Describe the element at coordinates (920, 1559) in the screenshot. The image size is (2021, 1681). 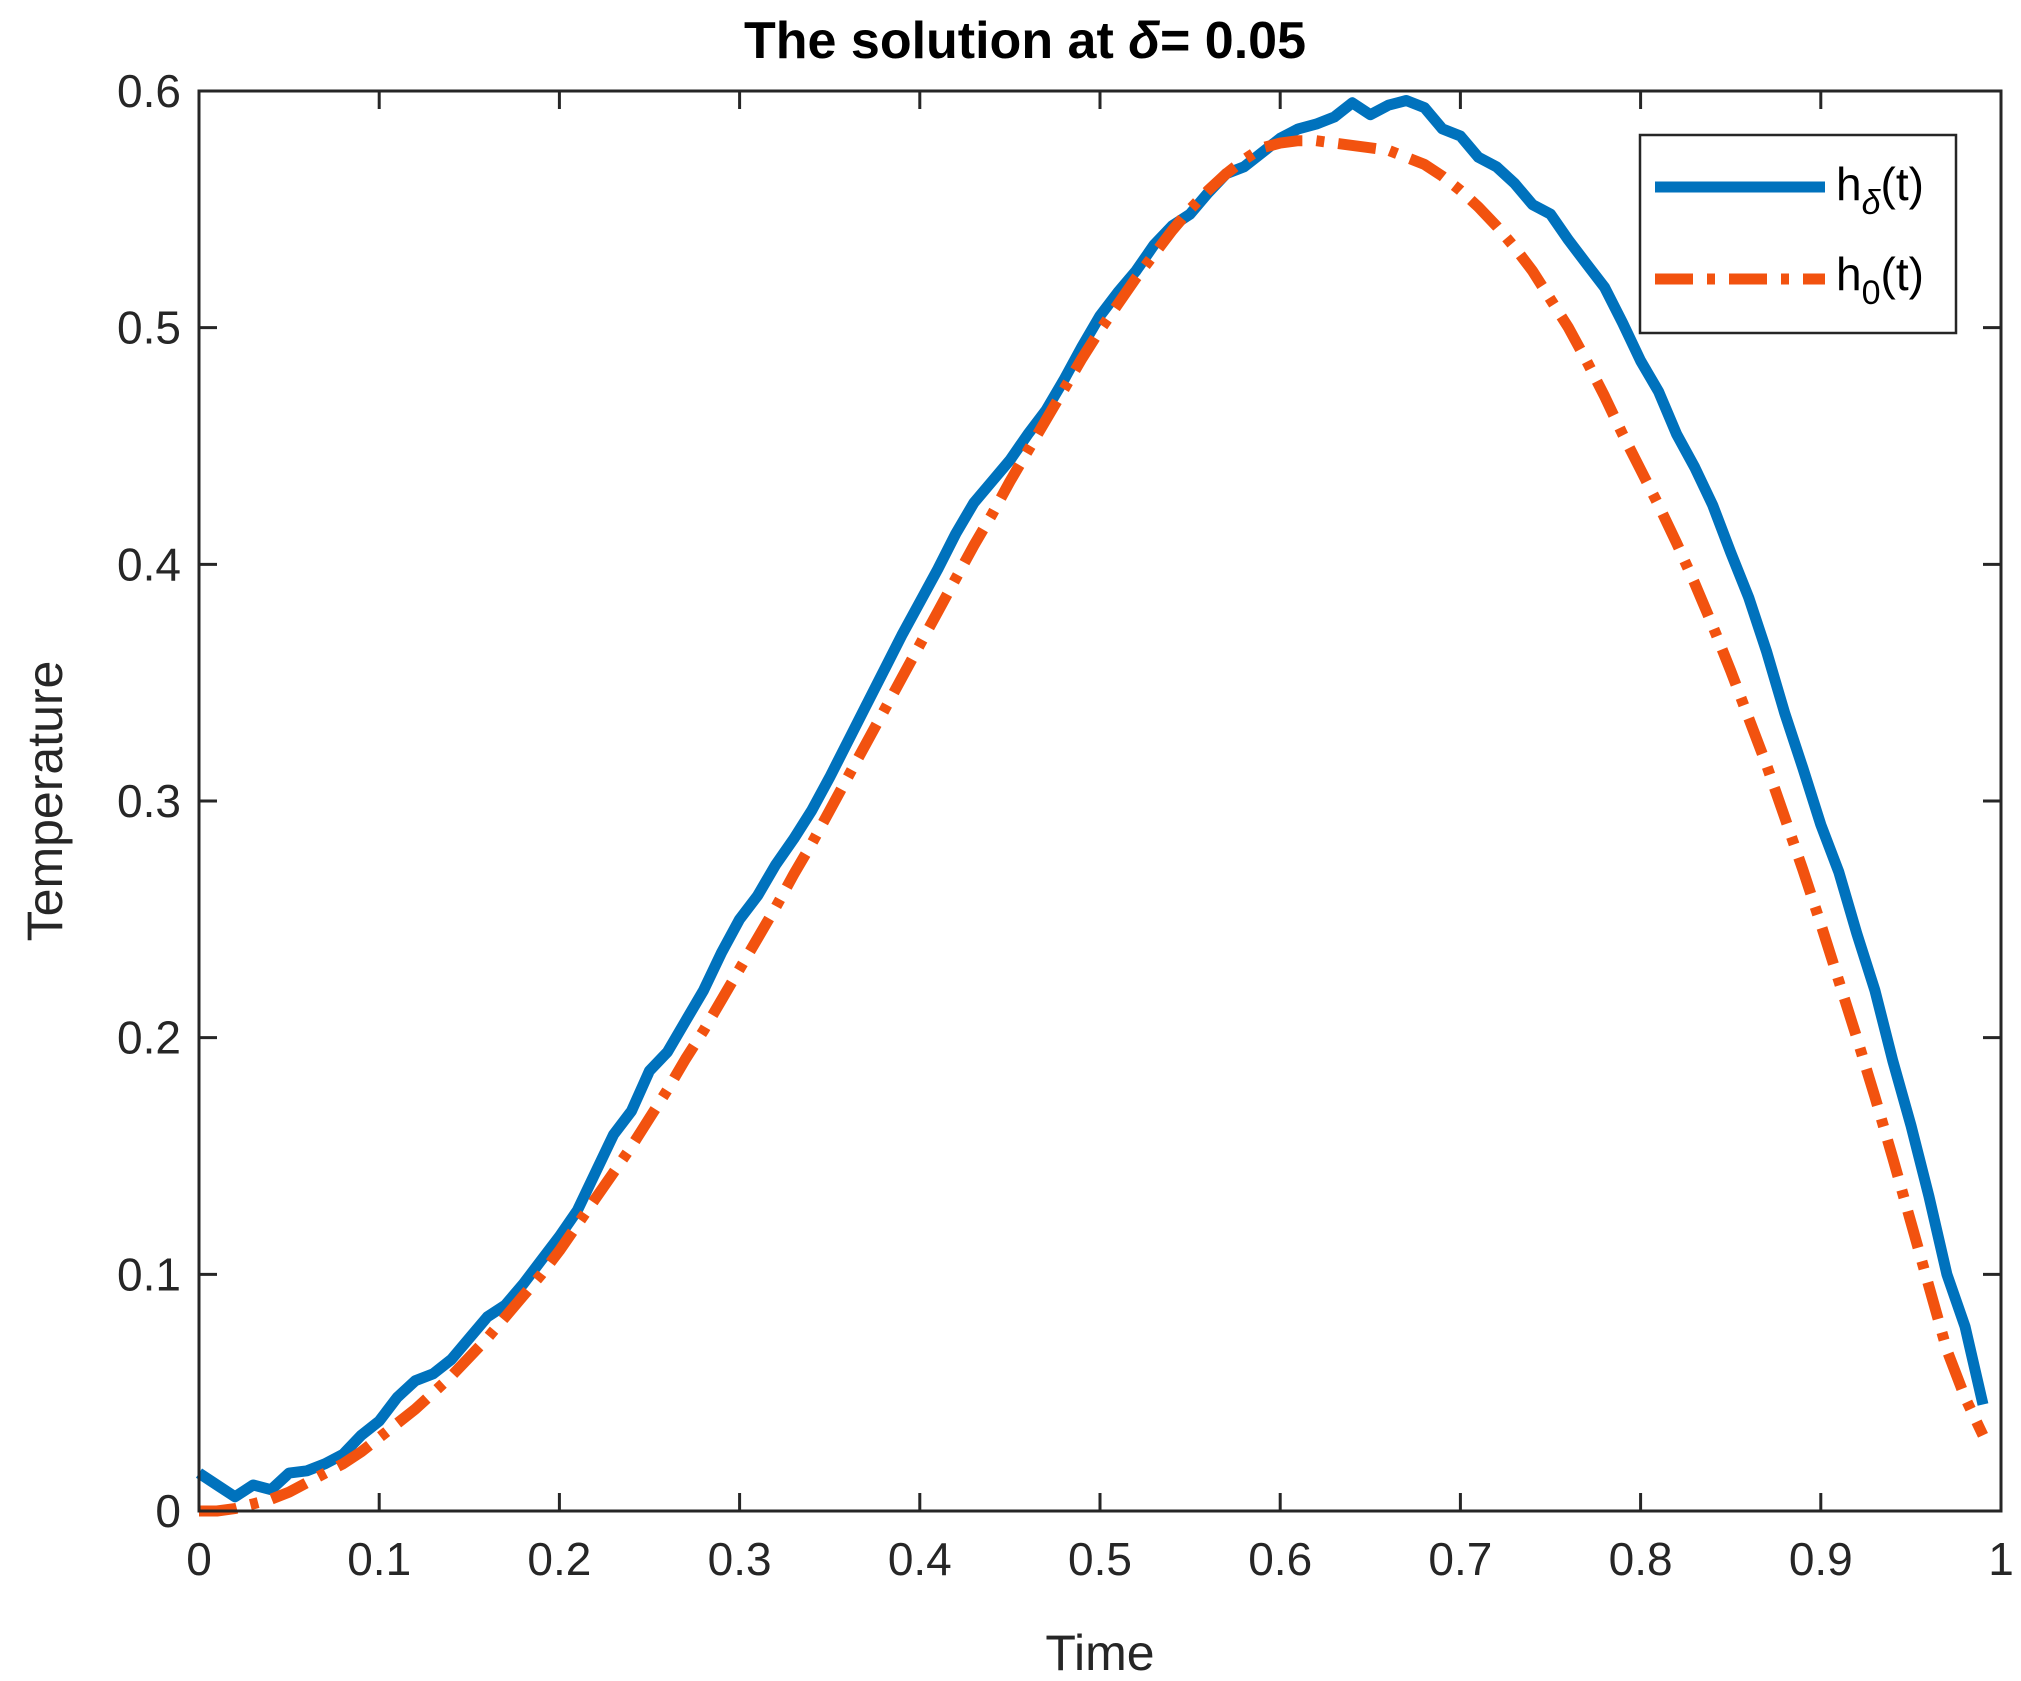
I see `x-tick-label: 0.4` at that location.